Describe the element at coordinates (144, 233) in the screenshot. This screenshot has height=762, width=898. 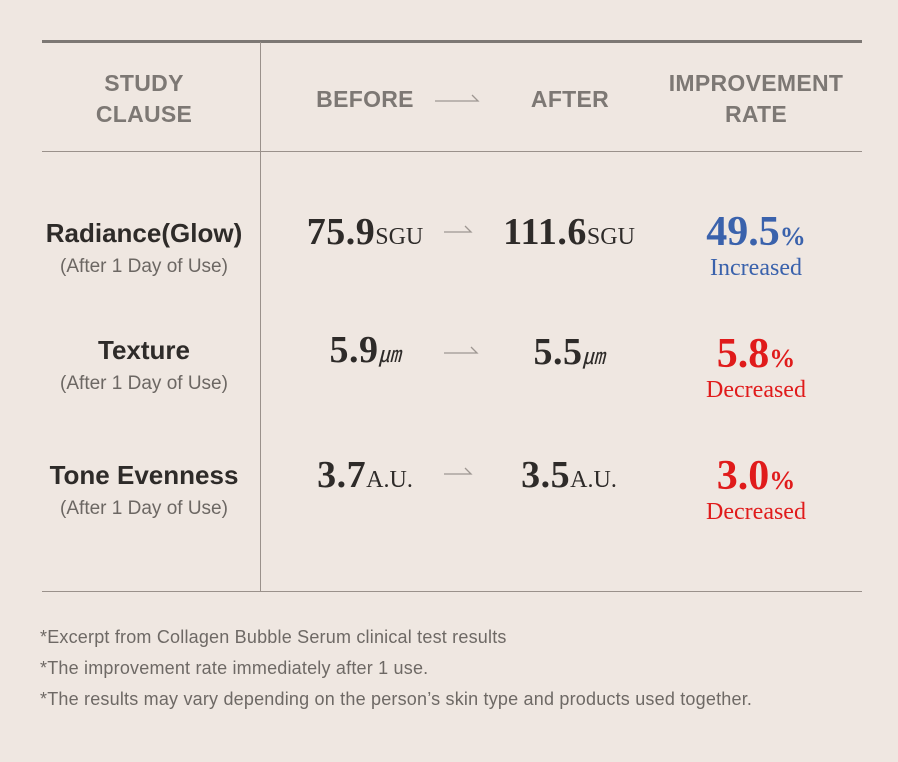
I see `clause-name: Radiance(Glow)` at that location.